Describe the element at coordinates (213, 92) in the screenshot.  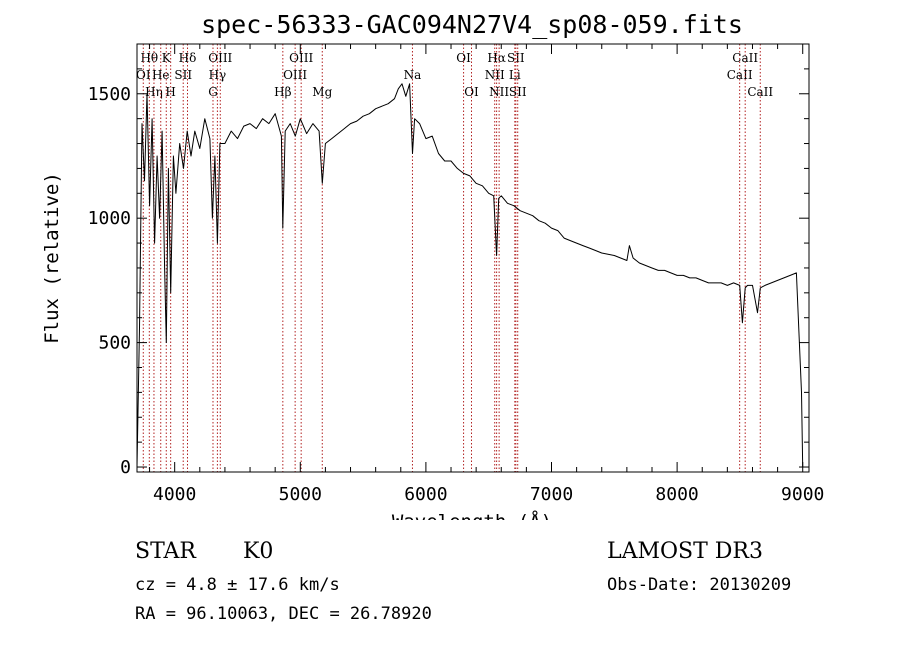
I see `line-marker-label: G` at that location.